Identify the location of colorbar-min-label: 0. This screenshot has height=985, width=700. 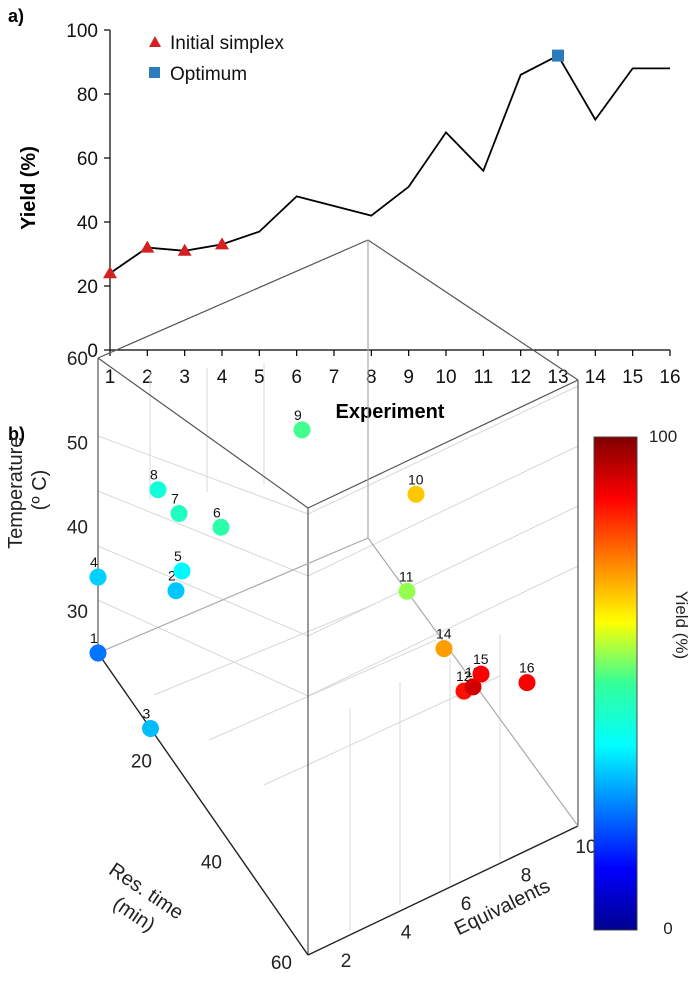
(667, 928).